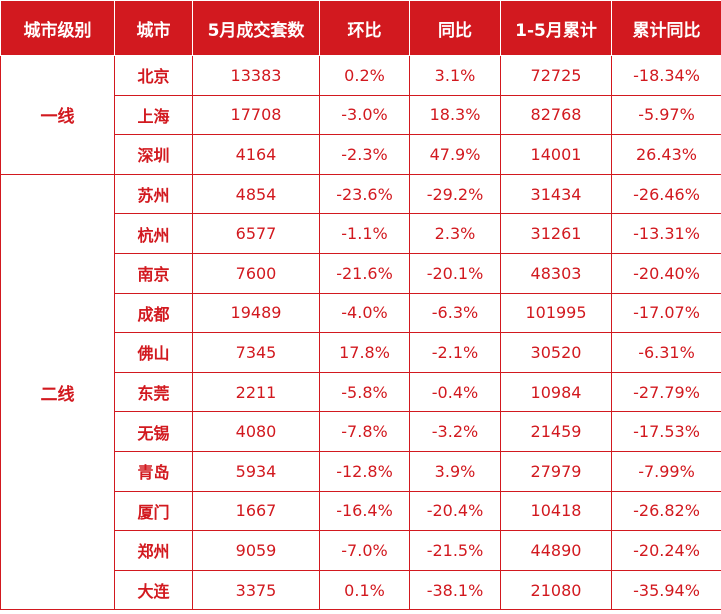  I want to click on mom-cell: -23.6%, so click(364, 194).